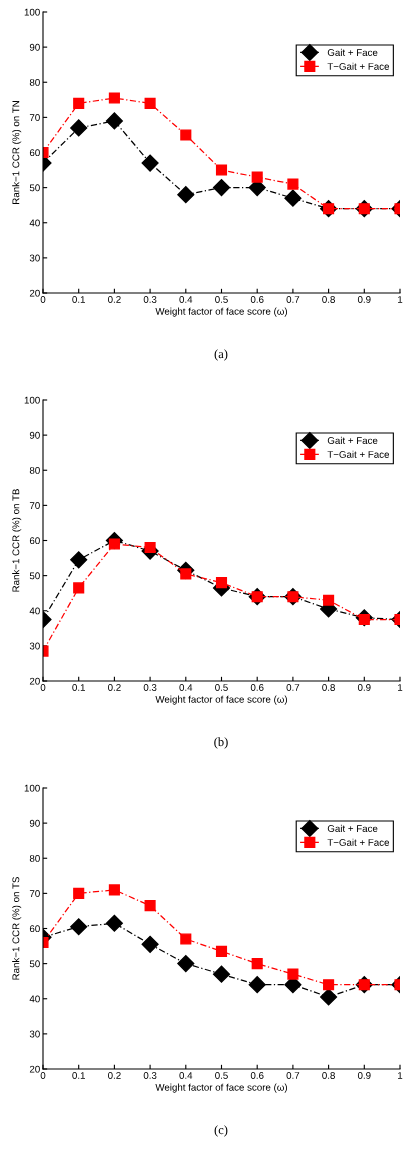  Describe the element at coordinates (221, 1131) in the screenshot. I see `text: (c)` at that location.